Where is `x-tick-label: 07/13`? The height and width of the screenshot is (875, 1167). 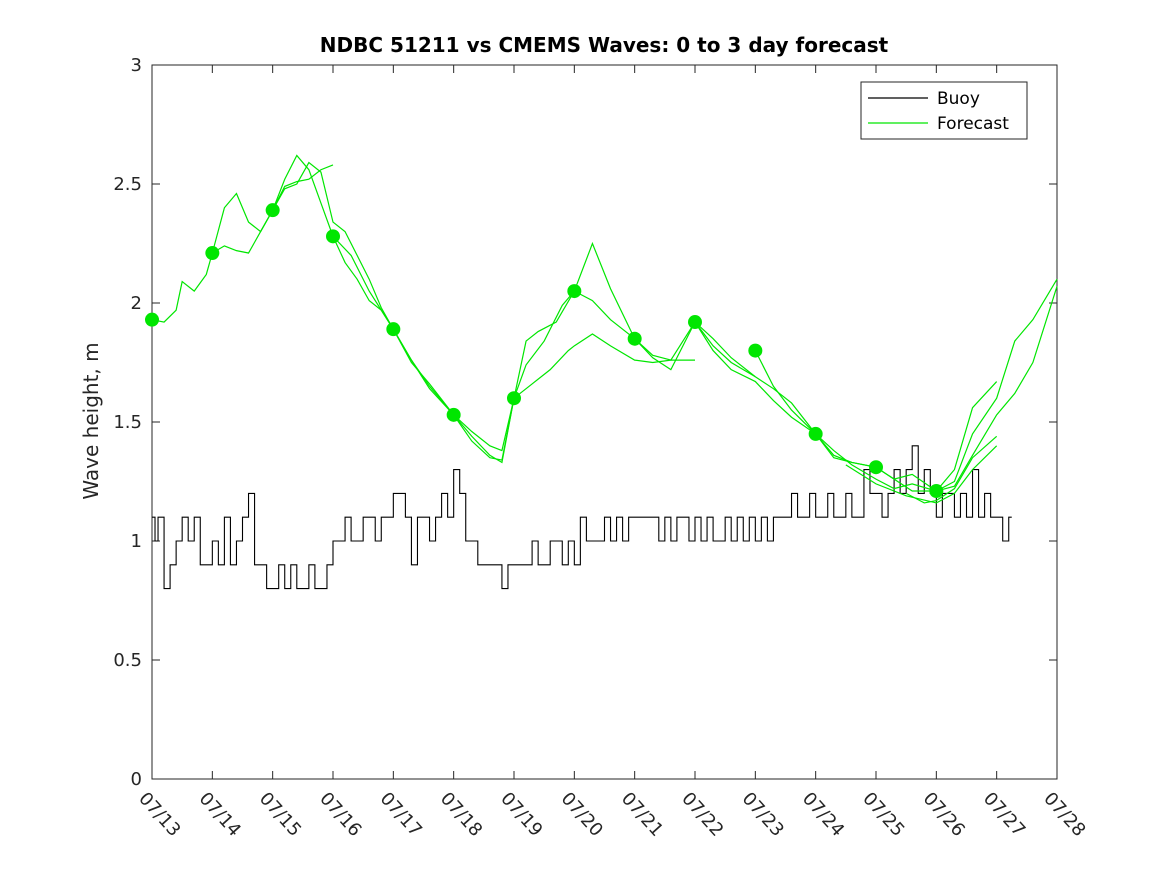
x-tick-label: 07/13 is located at coordinates (159, 814).